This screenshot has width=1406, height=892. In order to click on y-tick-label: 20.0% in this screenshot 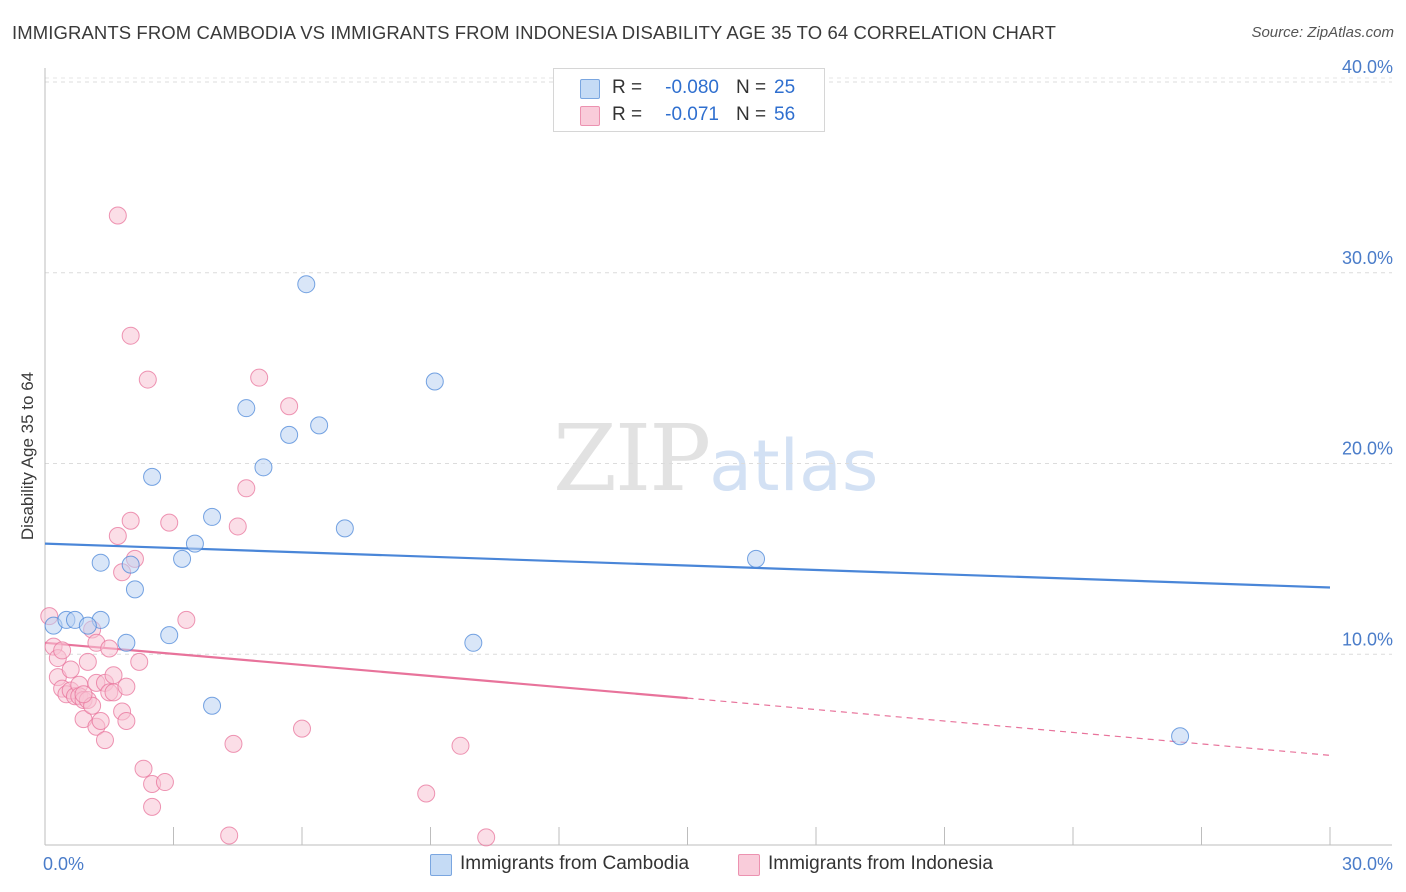, I will do `click(1367, 449)`.